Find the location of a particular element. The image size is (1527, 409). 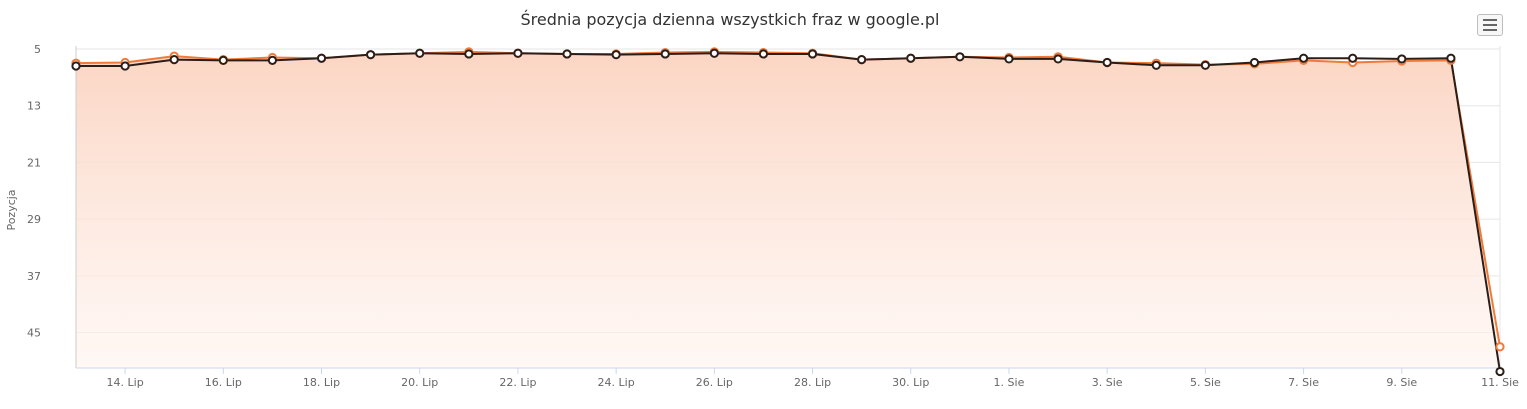

y-tick-label: 13 is located at coordinates (34, 106).